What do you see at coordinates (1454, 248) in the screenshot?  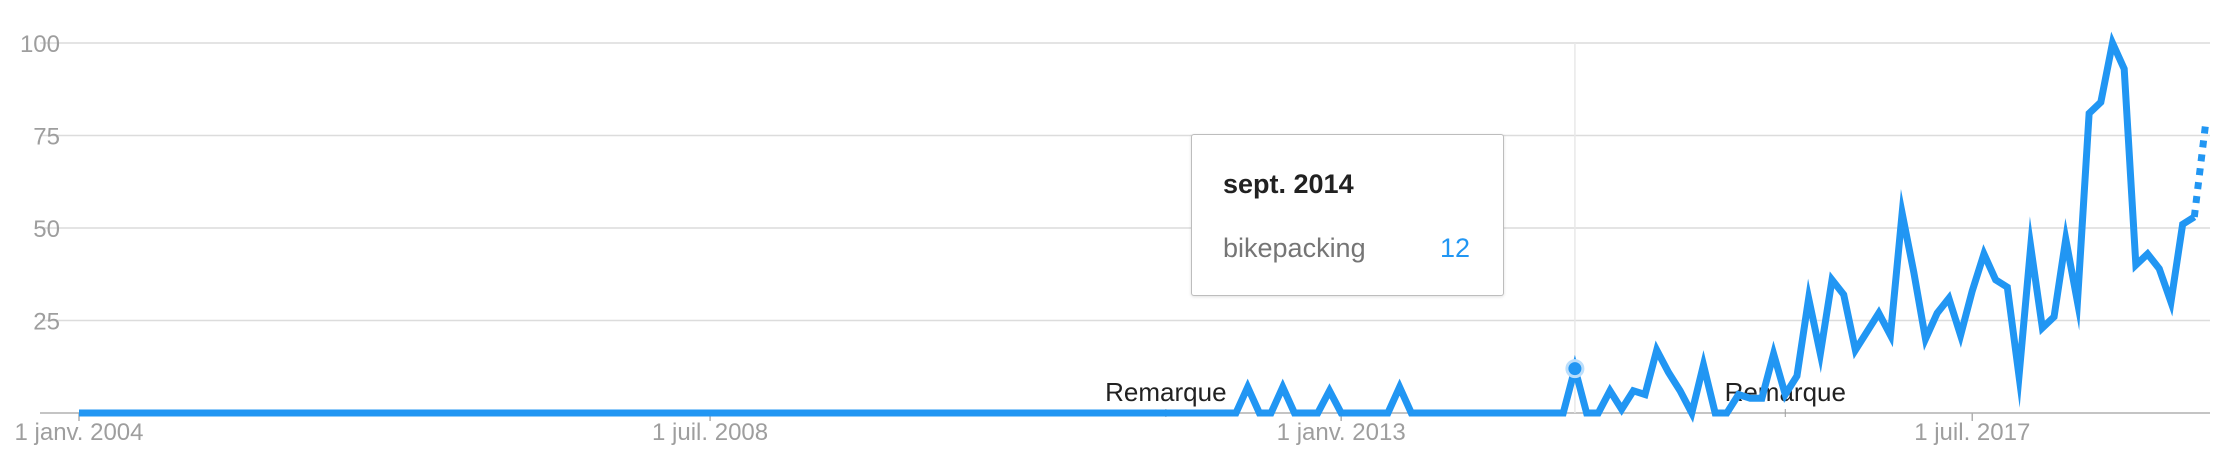 I see `tooltip-value: 12` at bounding box center [1454, 248].